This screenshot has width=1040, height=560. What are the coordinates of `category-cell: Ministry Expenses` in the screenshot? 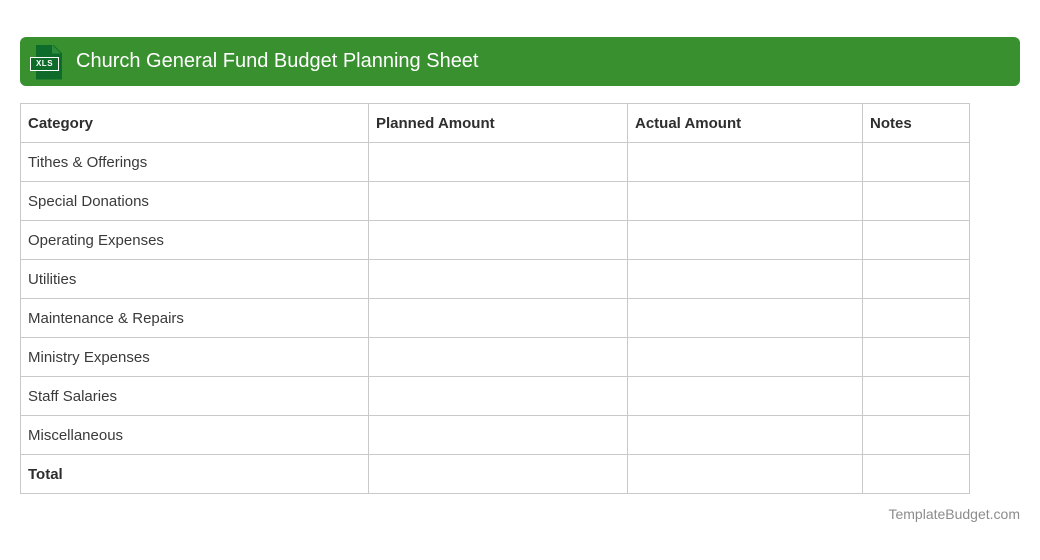 It's located at (194, 357).